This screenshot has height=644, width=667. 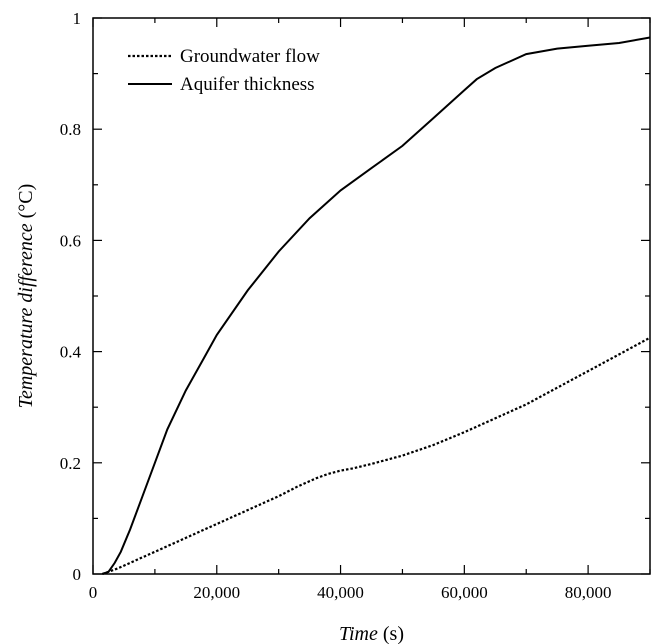 What do you see at coordinates (391, 633) in the screenshot?
I see `x-axis-label-unit: (s)` at bounding box center [391, 633].